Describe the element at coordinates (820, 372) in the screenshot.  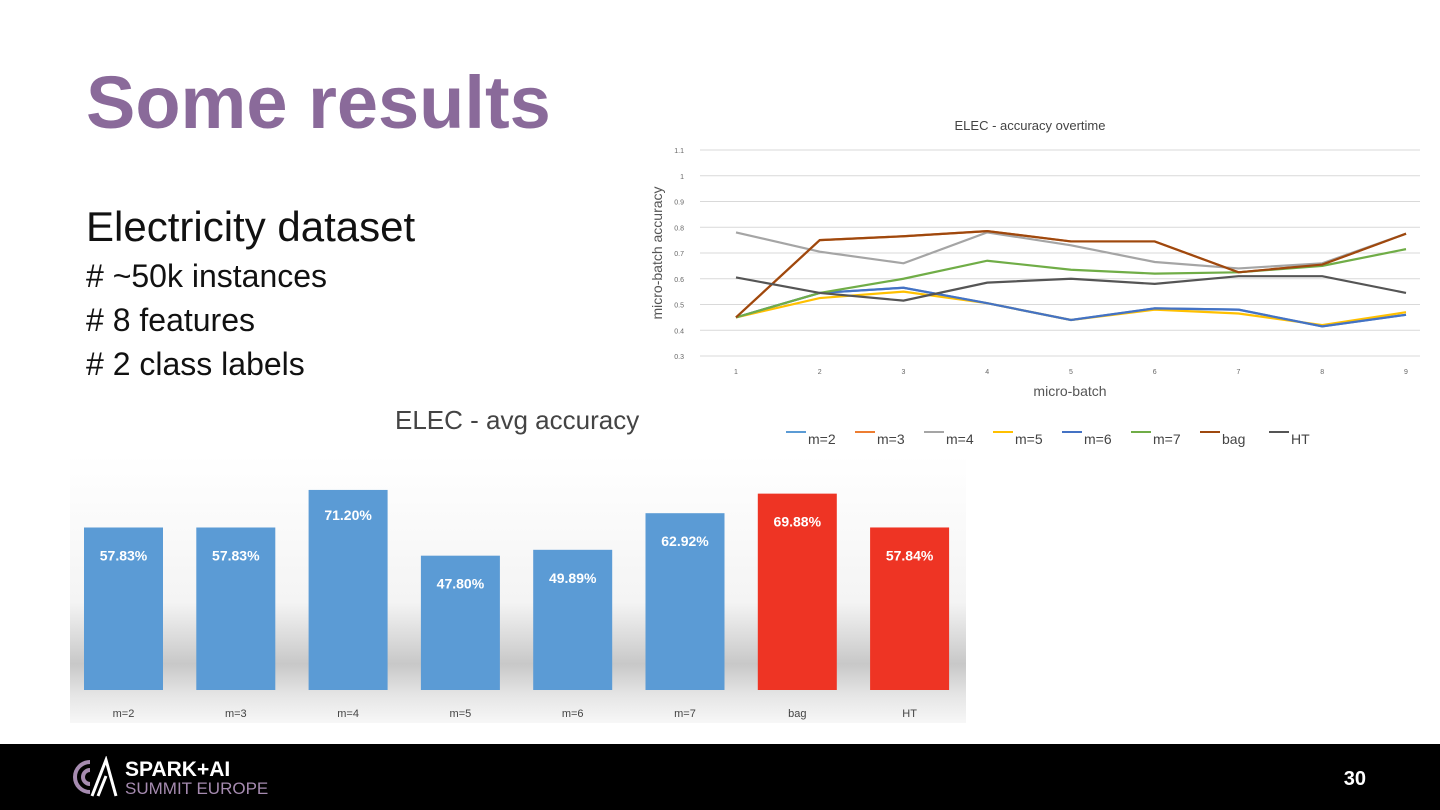
I see `x-tick-label: 2` at that location.